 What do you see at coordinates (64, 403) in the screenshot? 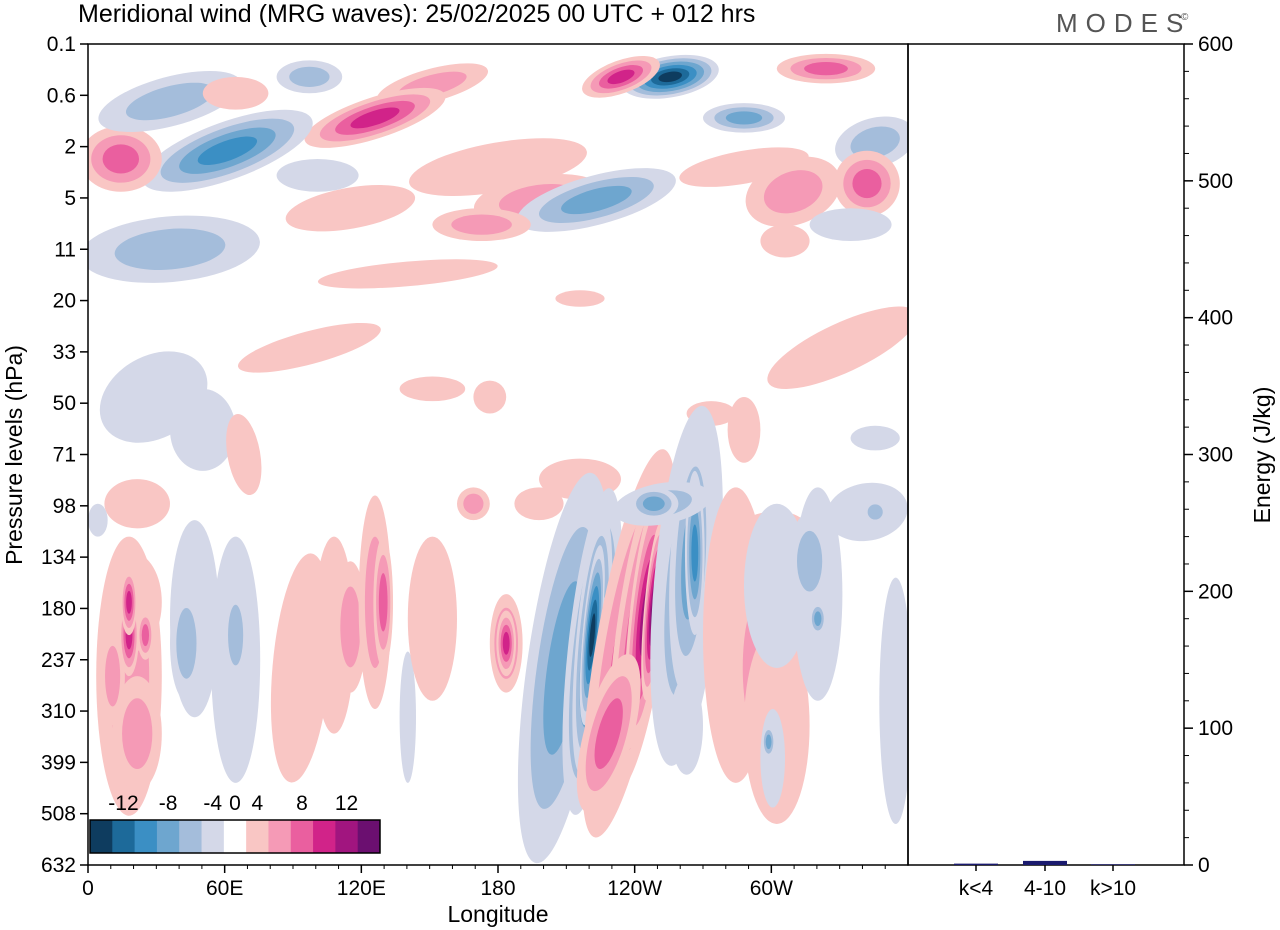
I see `y-tick-label: 50` at bounding box center [64, 403].